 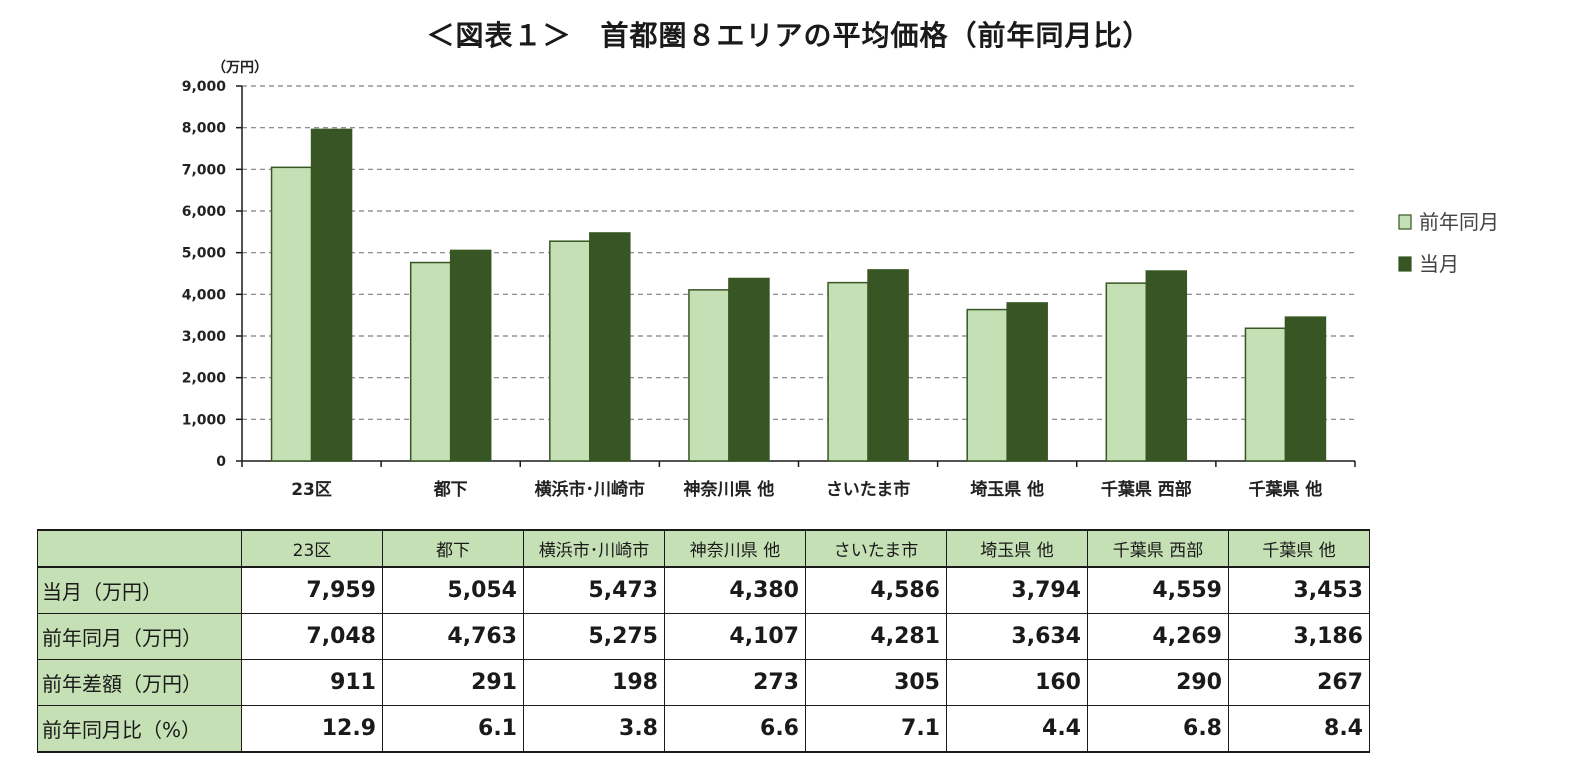 What do you see at coordinates (1459, 222) in the screenshot?
I see `legend-label: 前年同月` at bounding box center [1459, 222].